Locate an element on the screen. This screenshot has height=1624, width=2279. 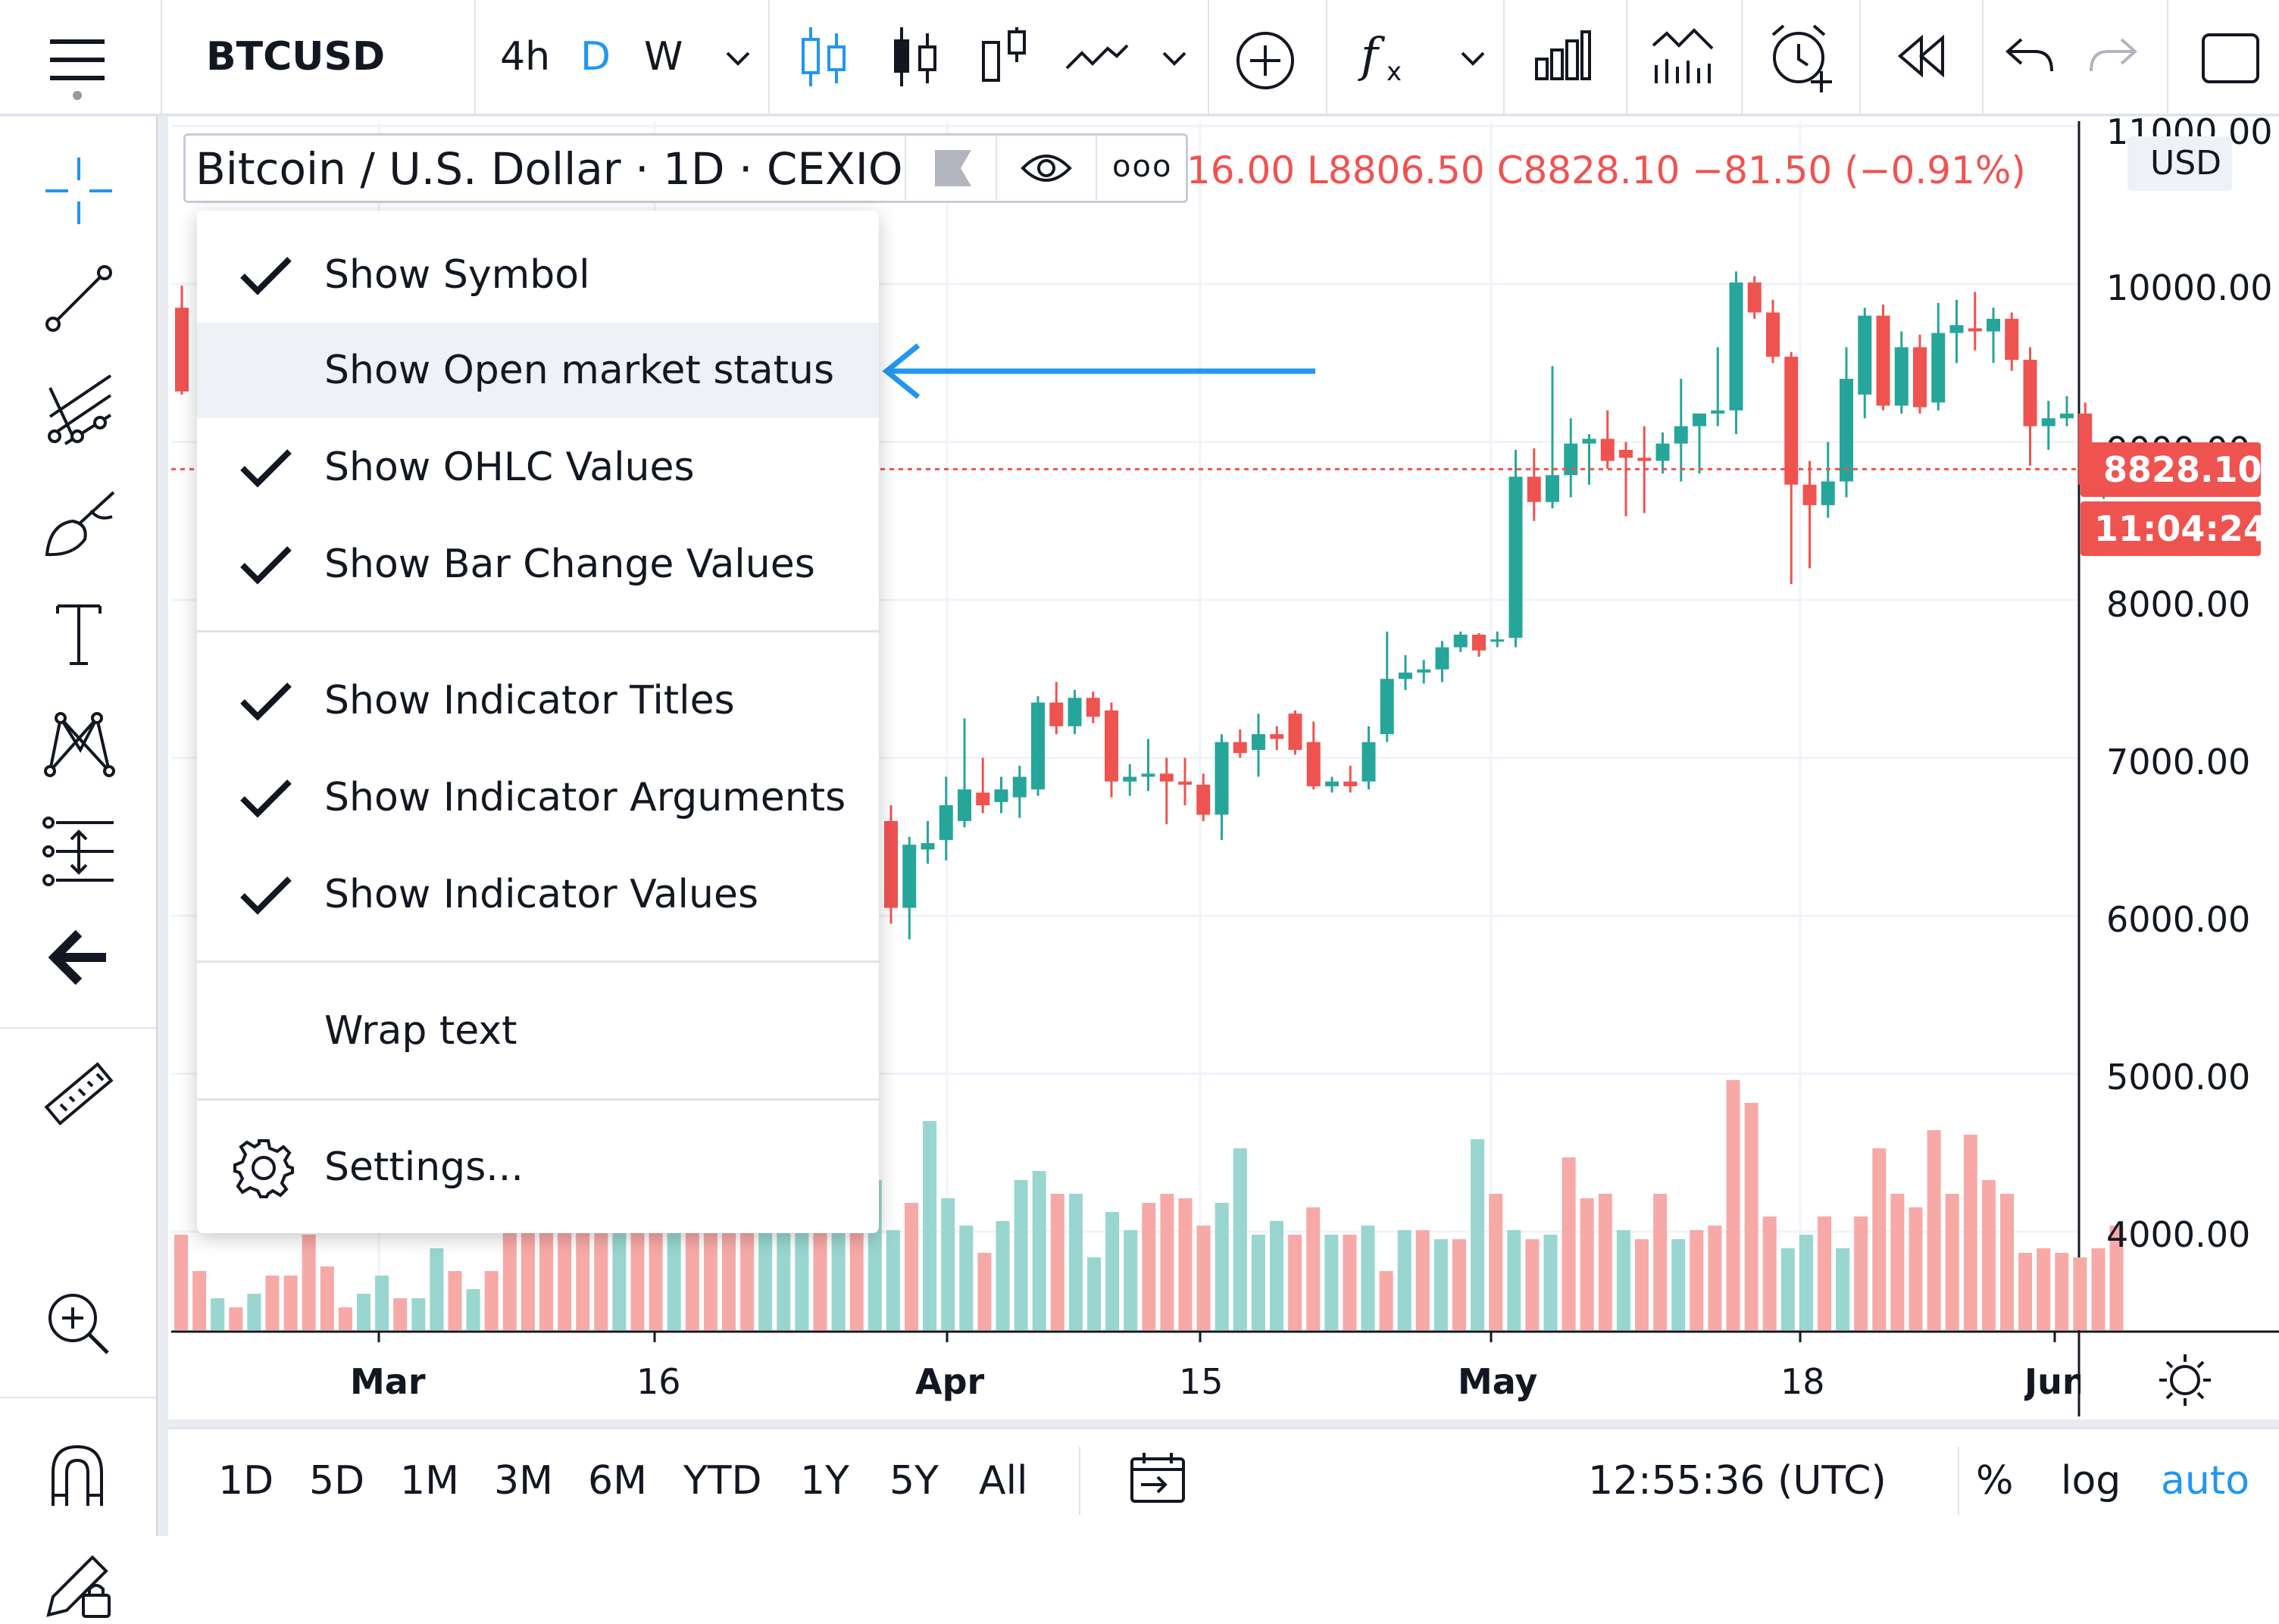
drawing-toolbar is located at coordinates (79, 867).